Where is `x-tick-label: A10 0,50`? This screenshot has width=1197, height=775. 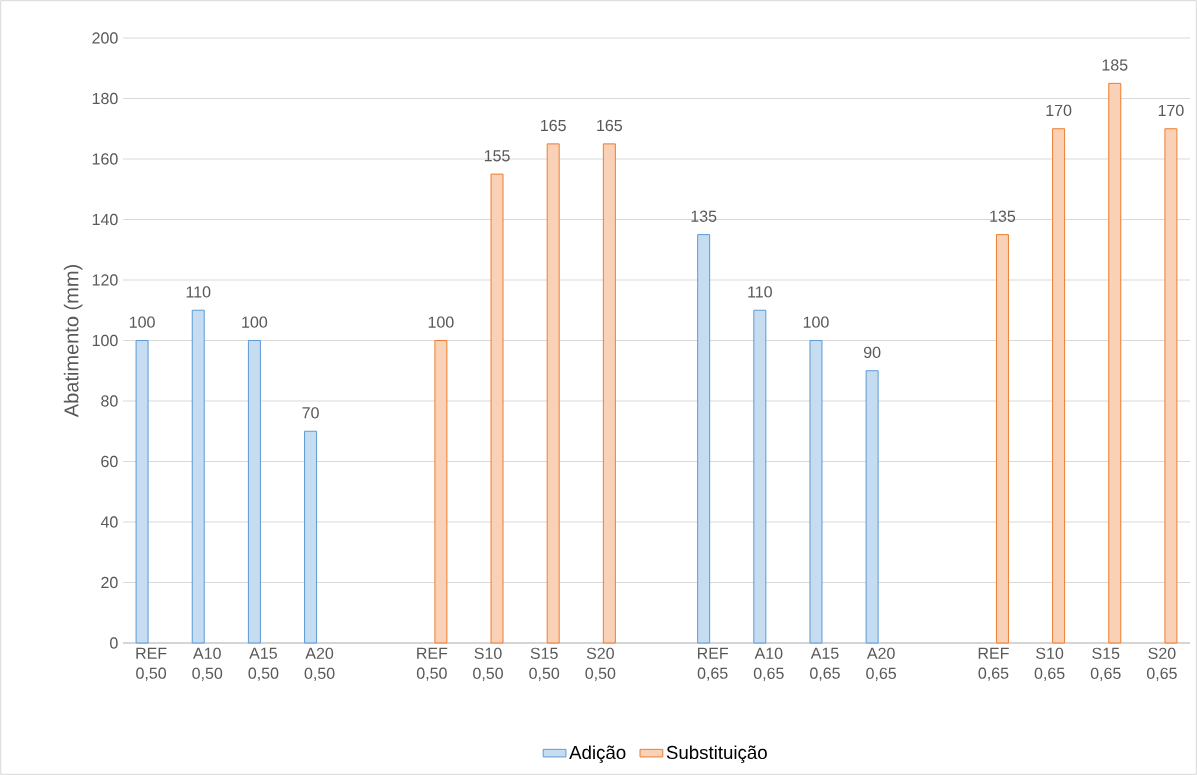
x-tick-label: A10 0,50 is located at coordinates (207, 664).